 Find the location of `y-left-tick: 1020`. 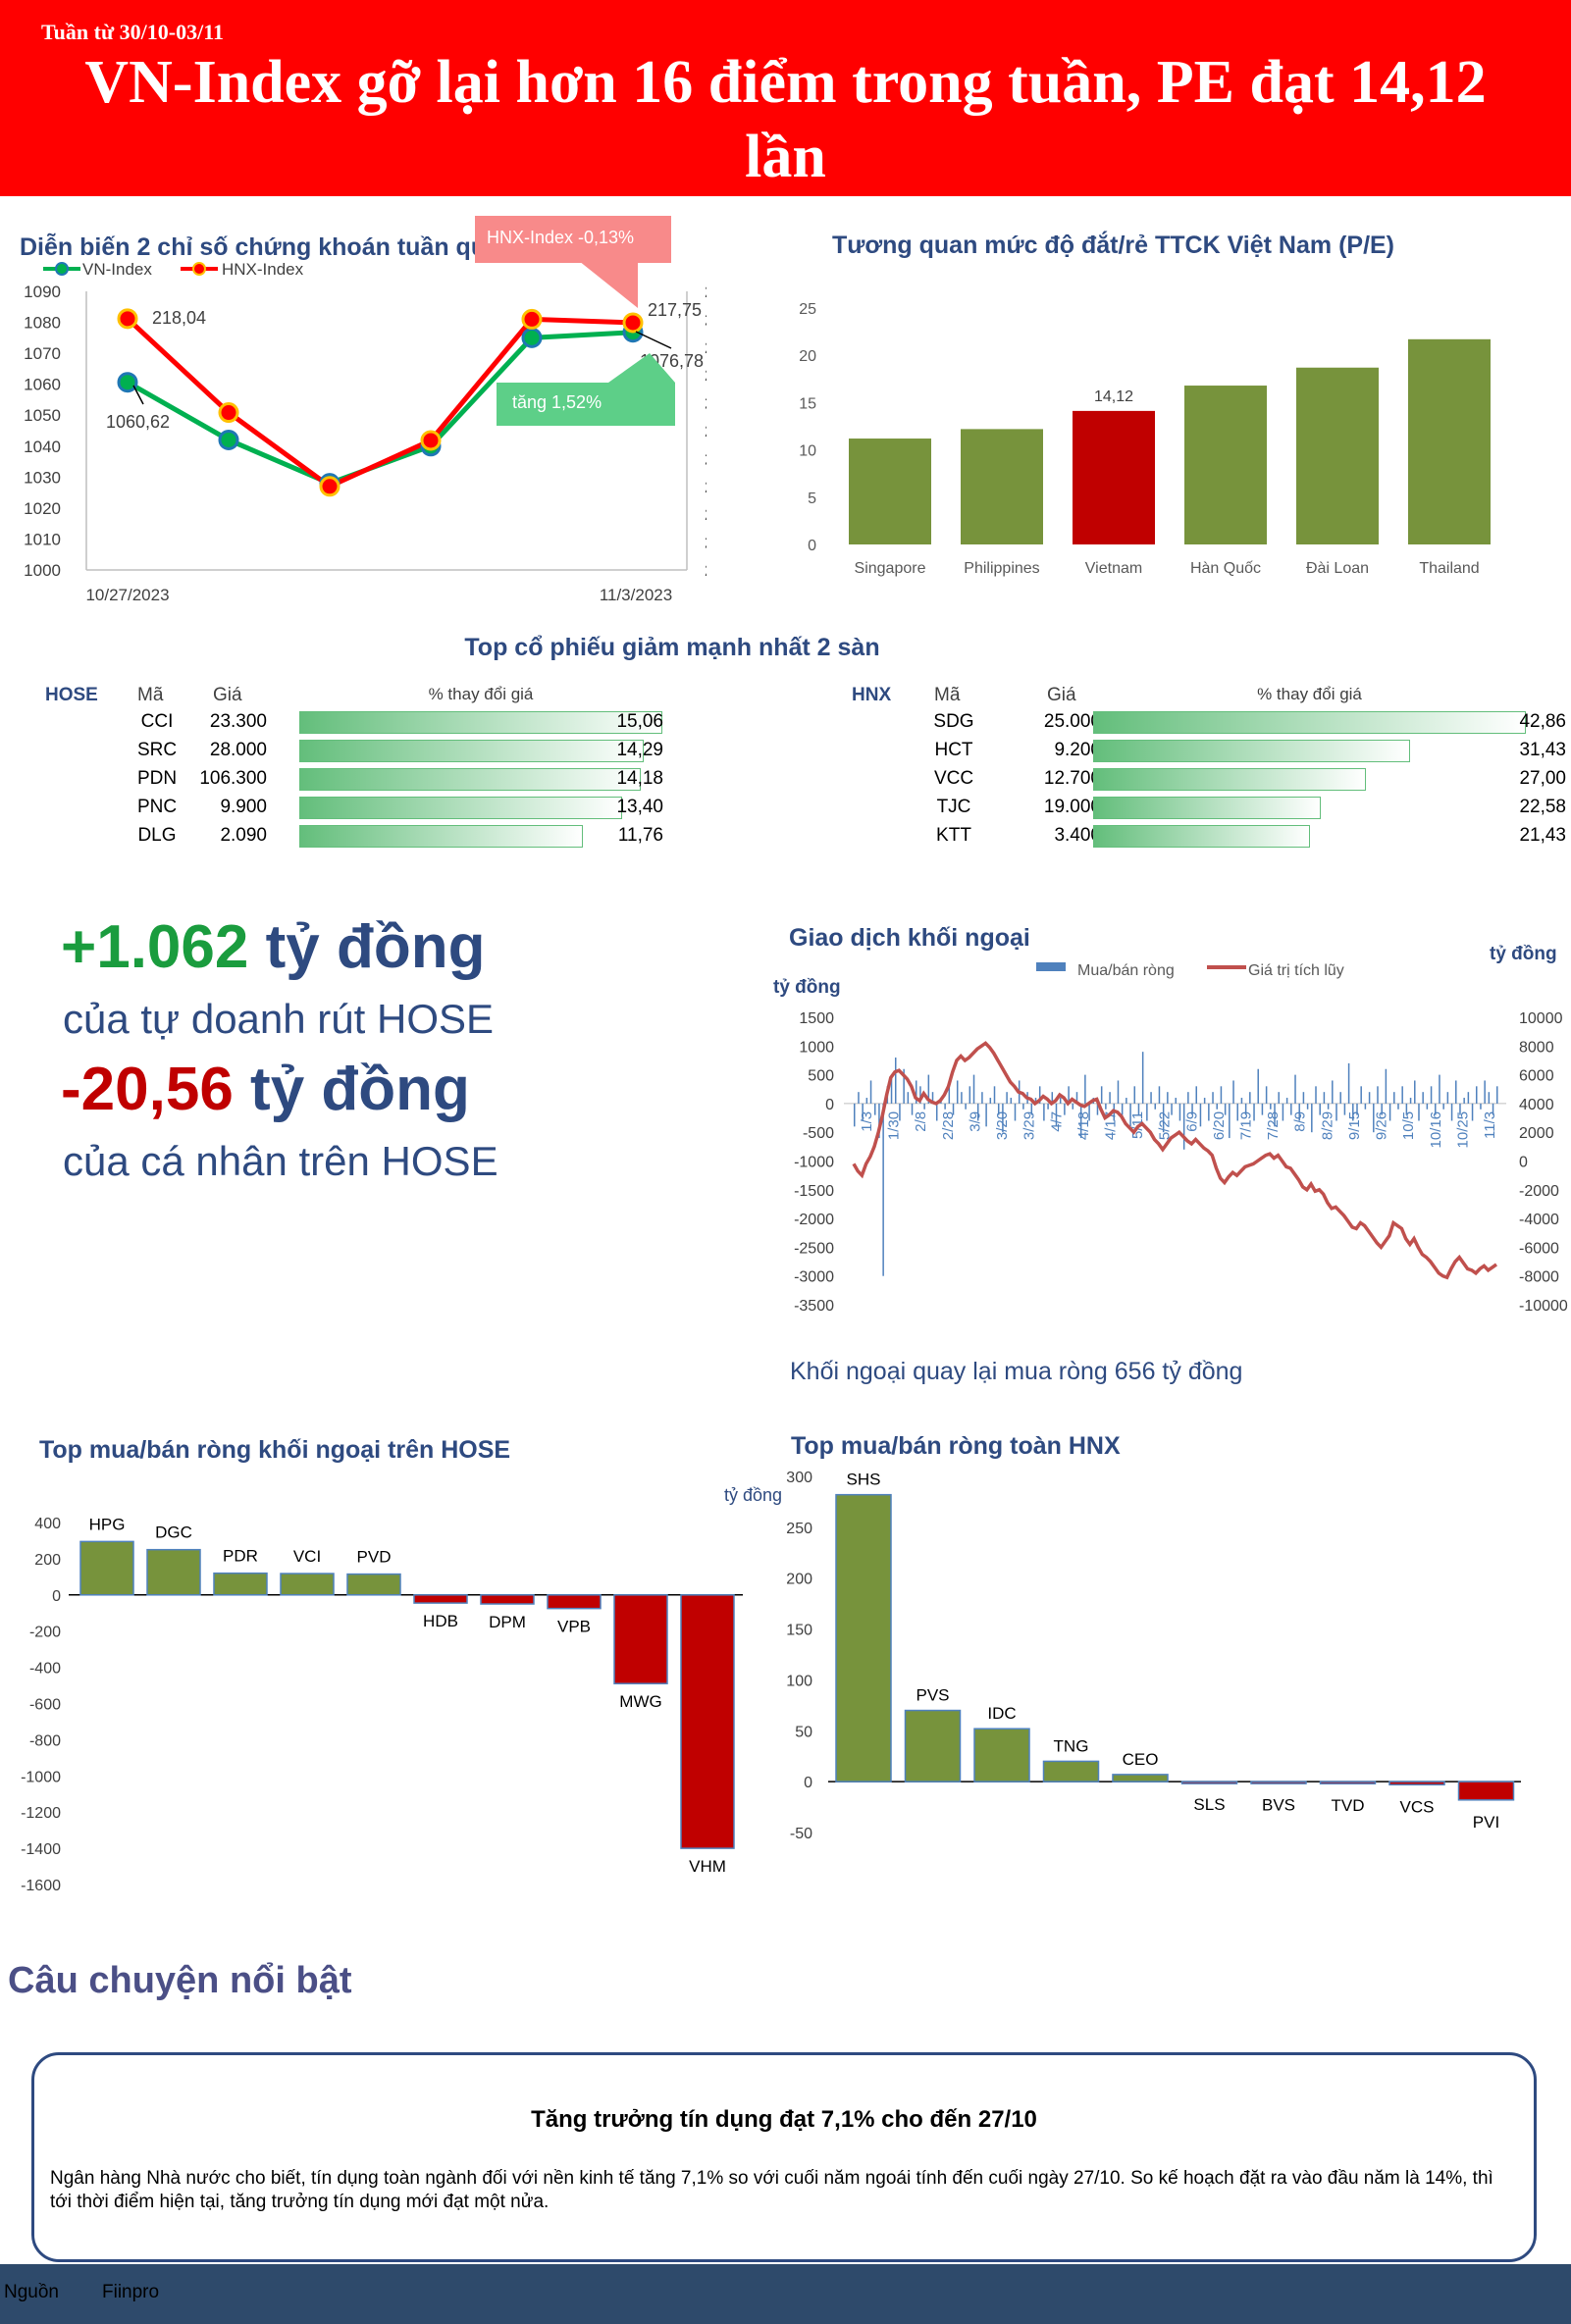

y-left-tick: 1020 is located at coordinates (42, 508).